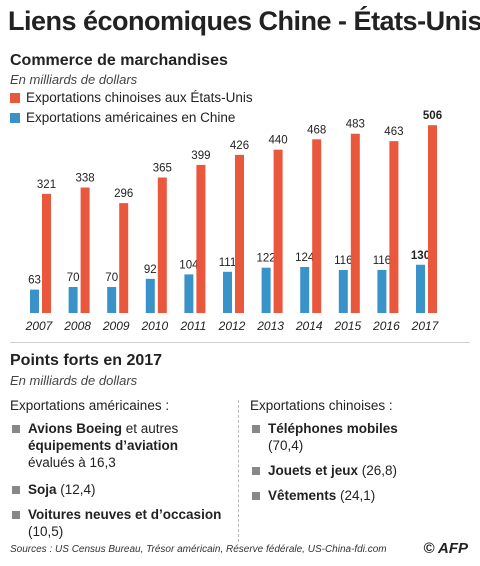  Describe the element at coordinates (189, 265) in the screenshot. I see `value-label-us-2011: 104` at that location.